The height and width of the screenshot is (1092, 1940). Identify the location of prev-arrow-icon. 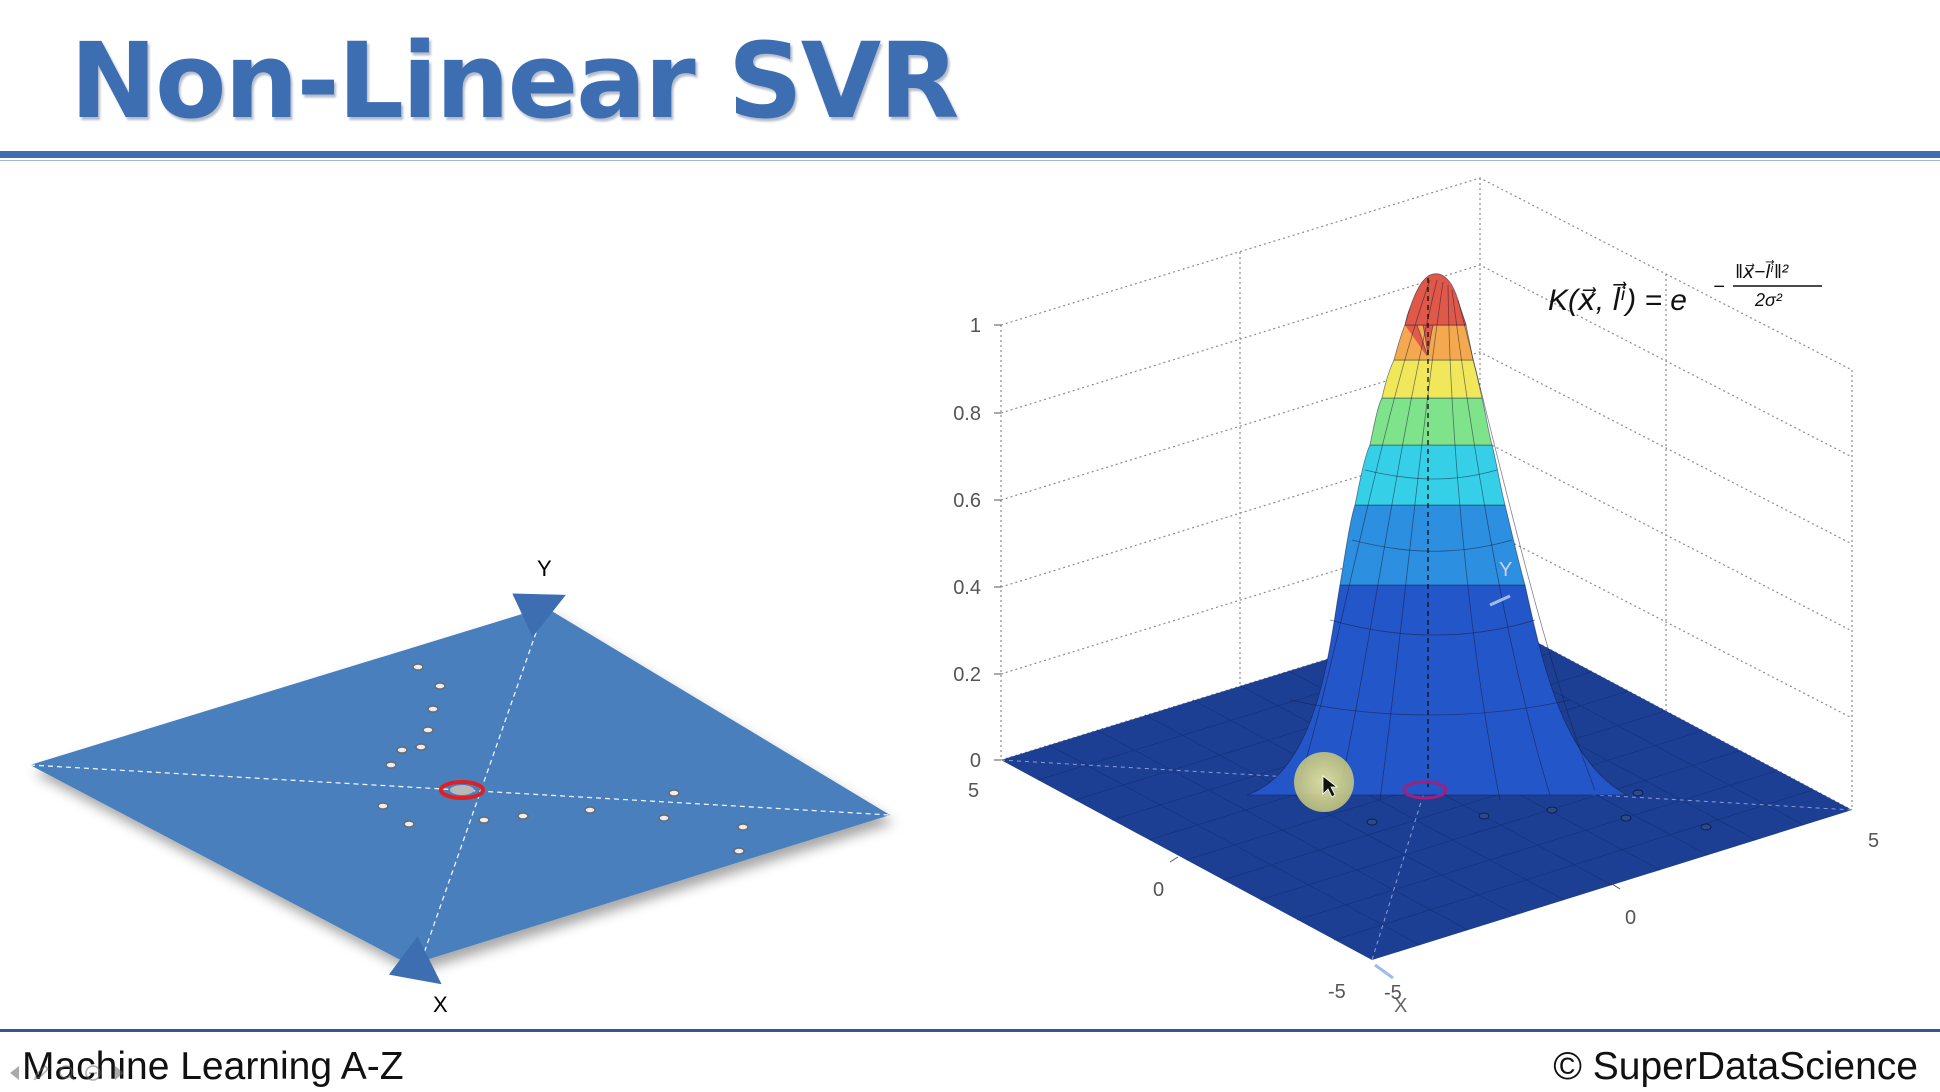
(14, 1073).